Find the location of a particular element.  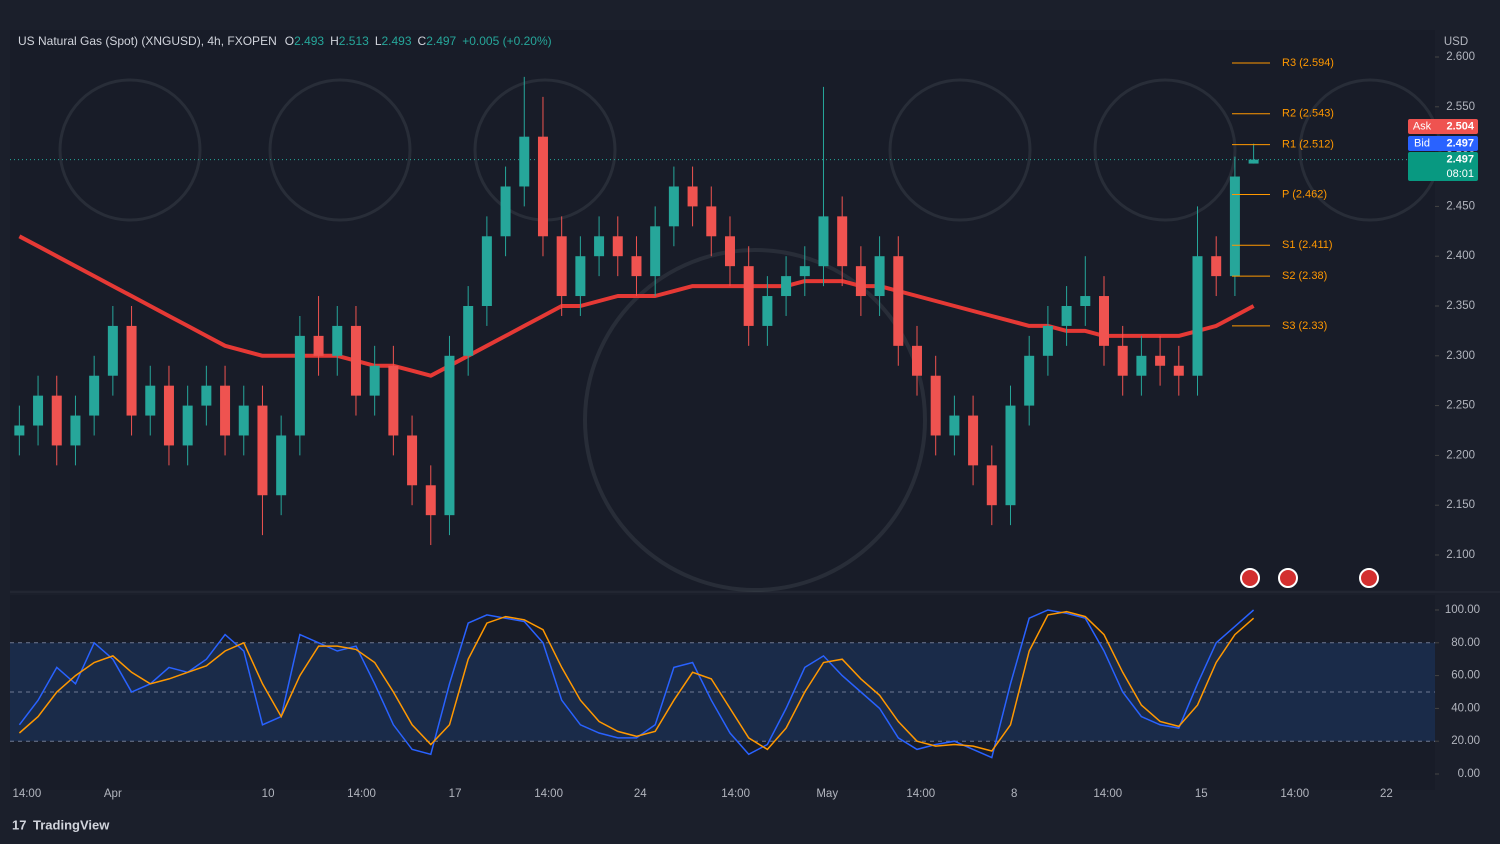

y-tick-label: 2.450 is located at coordinates (1460, 206).